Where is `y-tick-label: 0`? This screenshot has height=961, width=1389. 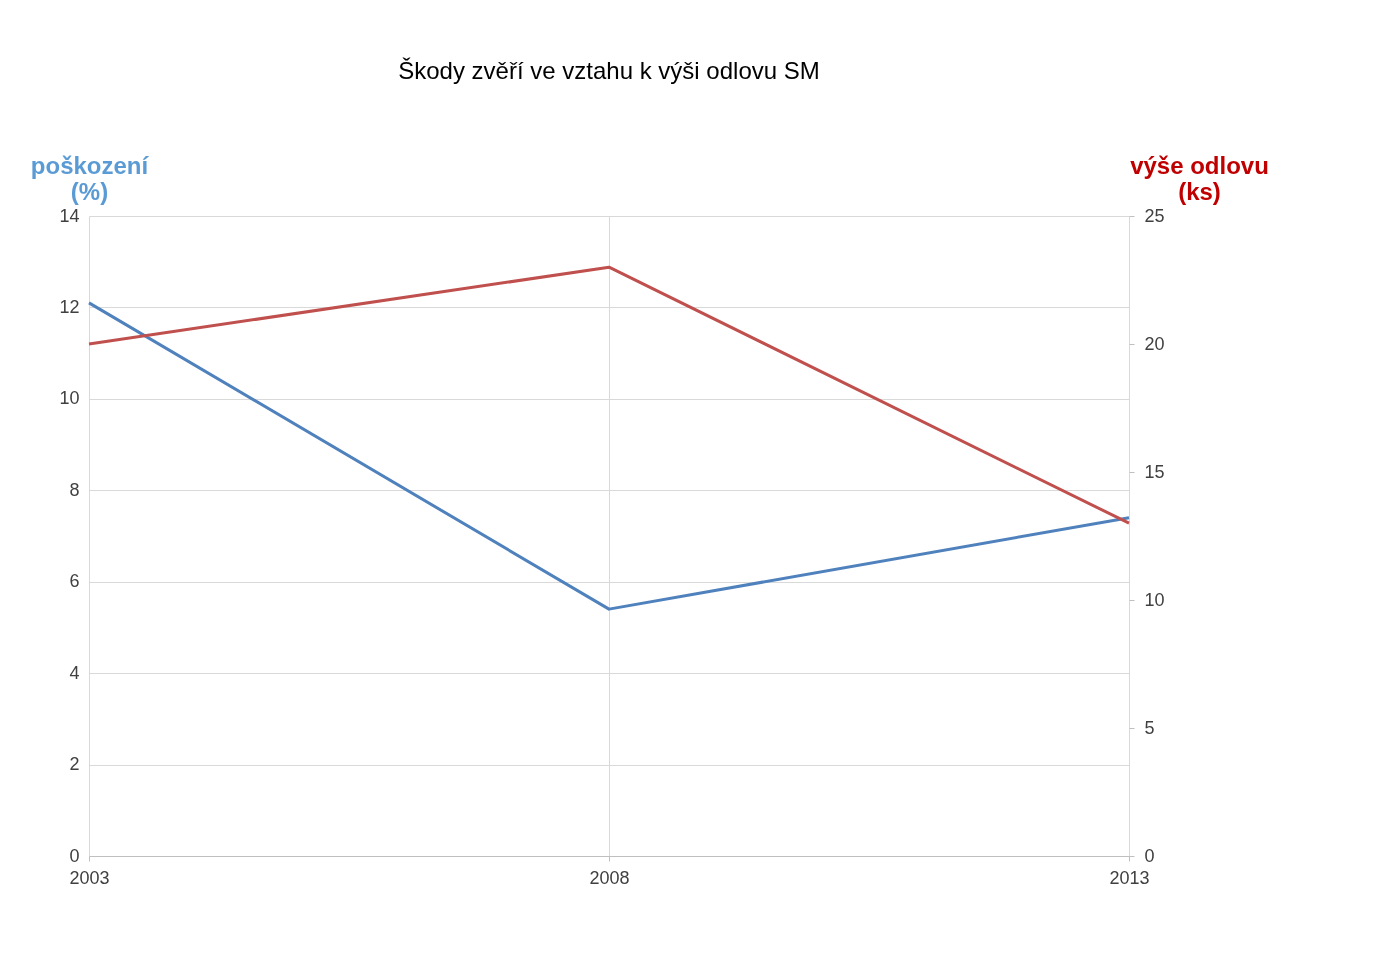 y-tick-label: 0 is located at coordinates (74, 855).